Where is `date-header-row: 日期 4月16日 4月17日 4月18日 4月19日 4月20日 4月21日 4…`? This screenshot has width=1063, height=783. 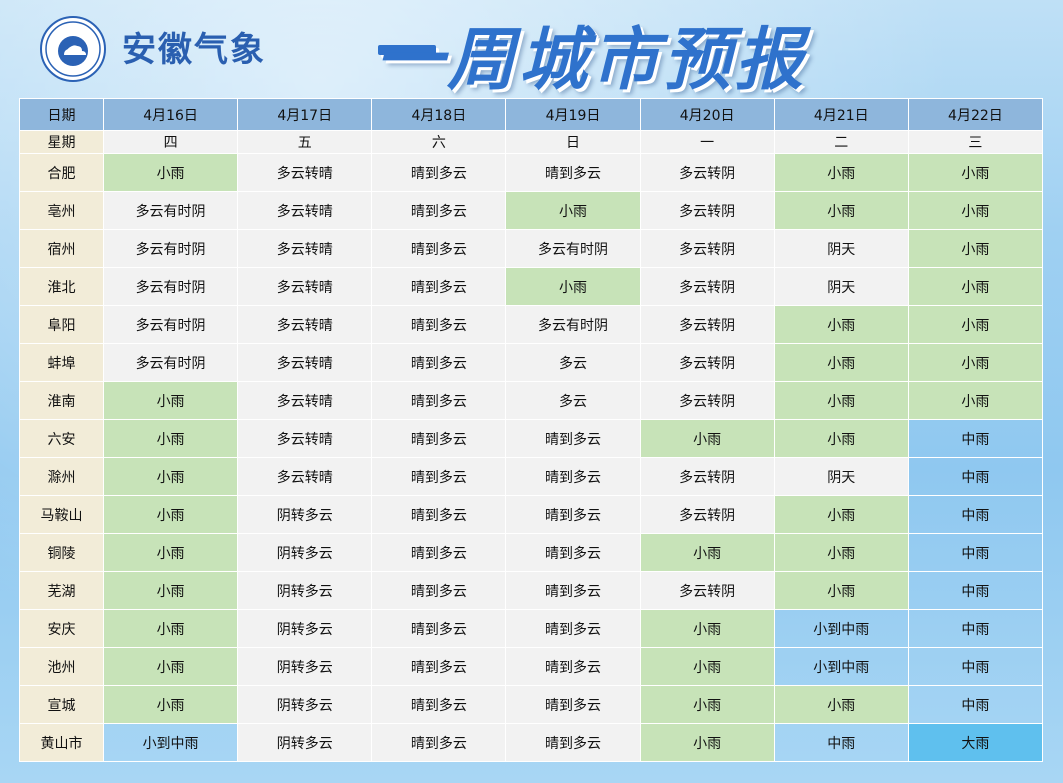 date-header-row: 日期 4月16日 4月17日 4月18日 4月19日 4月20日 4月21日 4… is located at coordinates (531, 114).